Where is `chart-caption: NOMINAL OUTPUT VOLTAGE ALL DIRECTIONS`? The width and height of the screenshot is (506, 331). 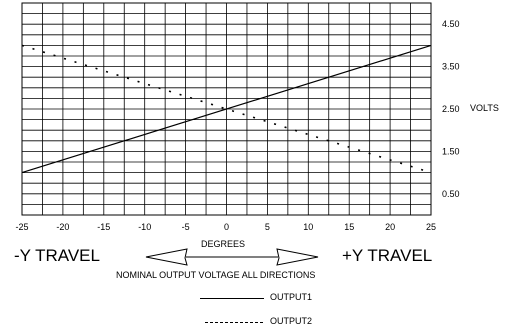 chart-caption: NOMINAL OUTPUT VOLTAGE ALL DIRECTIONS is located at coordinates (216, 275).